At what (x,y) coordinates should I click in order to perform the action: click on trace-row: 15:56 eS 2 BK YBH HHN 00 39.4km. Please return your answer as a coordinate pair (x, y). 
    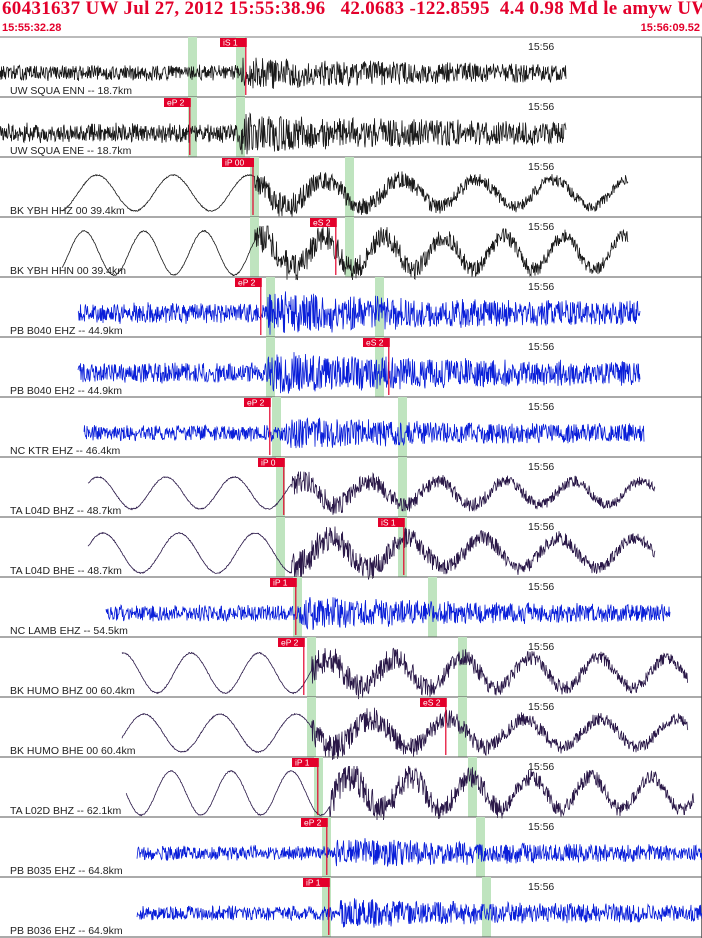
    Looking at the image, I should click on (351, 249).